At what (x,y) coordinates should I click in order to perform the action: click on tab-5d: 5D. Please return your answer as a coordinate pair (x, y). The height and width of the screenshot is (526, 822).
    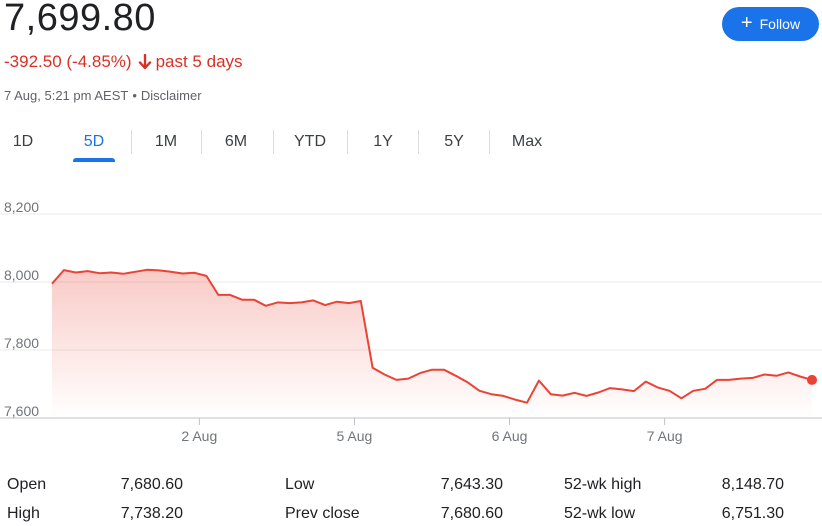
    Looking at the image, I should click on (94, 142).